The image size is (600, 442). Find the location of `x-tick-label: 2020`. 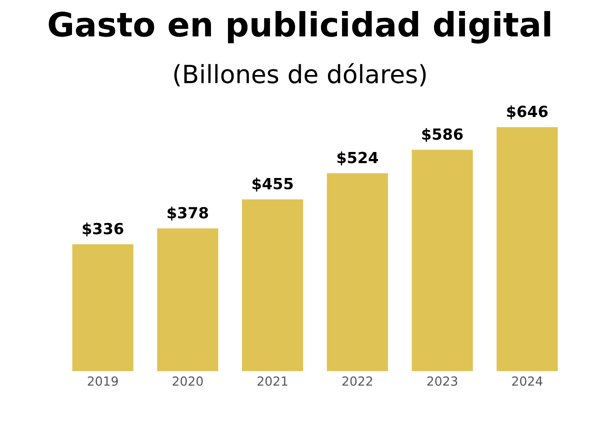

x-tick-label: 2020 is located at coordinates (187, 381).